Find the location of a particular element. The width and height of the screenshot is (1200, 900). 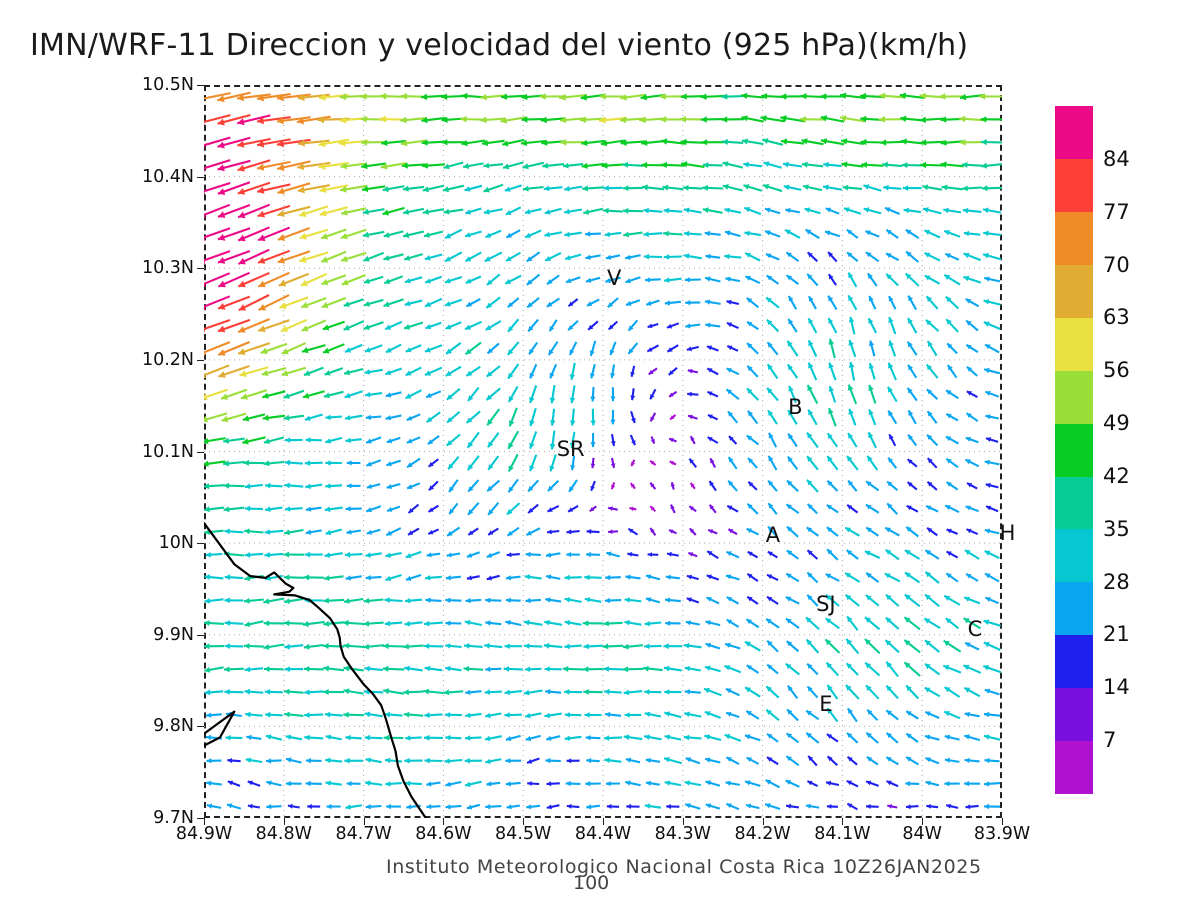

y-axis-tick-mark is located at coordinates (200, 818).